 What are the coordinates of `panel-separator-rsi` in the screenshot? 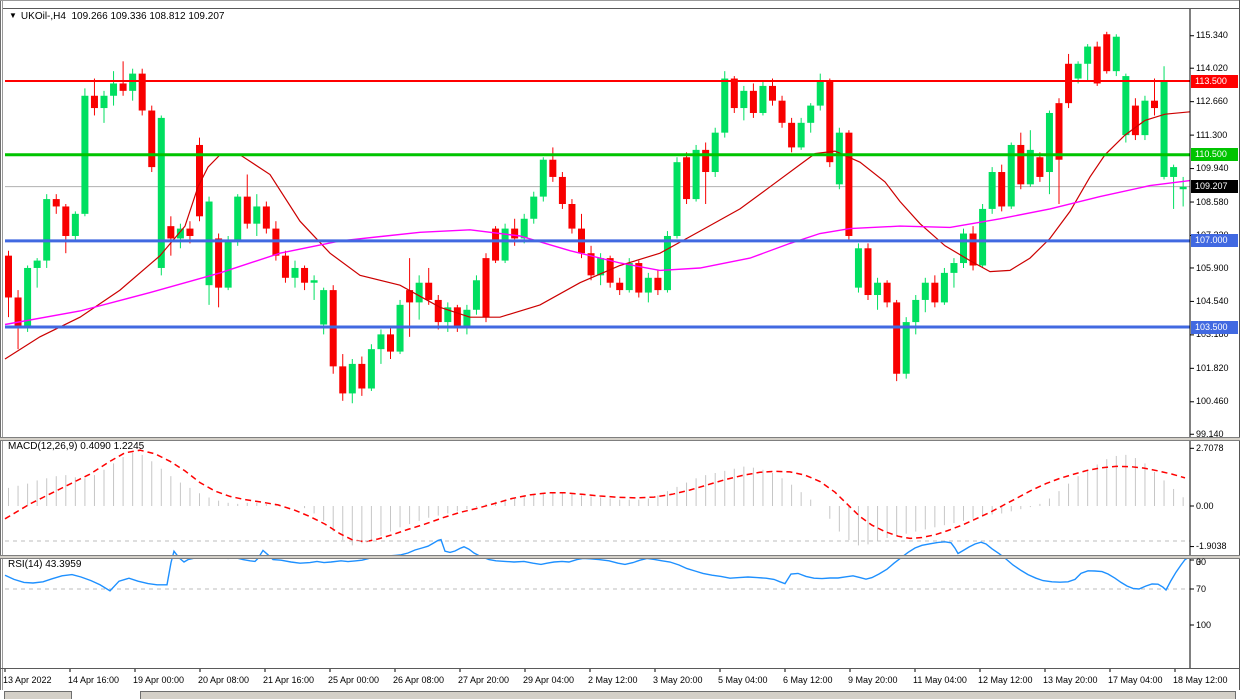 It's located at (620, 557).